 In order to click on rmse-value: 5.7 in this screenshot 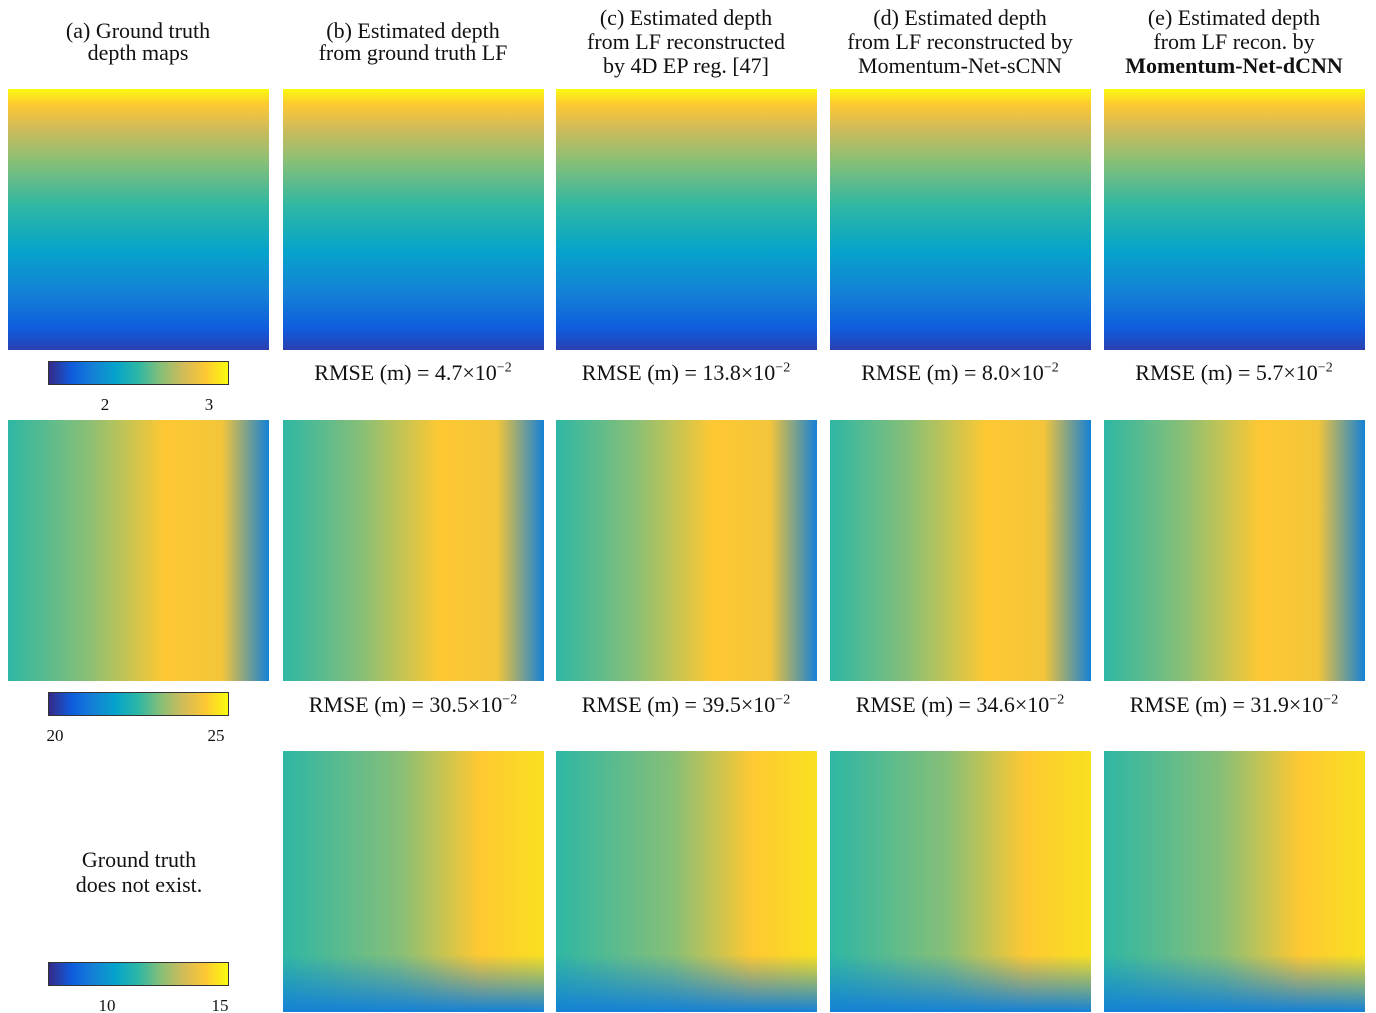, I will do `click(1269, 372)`.